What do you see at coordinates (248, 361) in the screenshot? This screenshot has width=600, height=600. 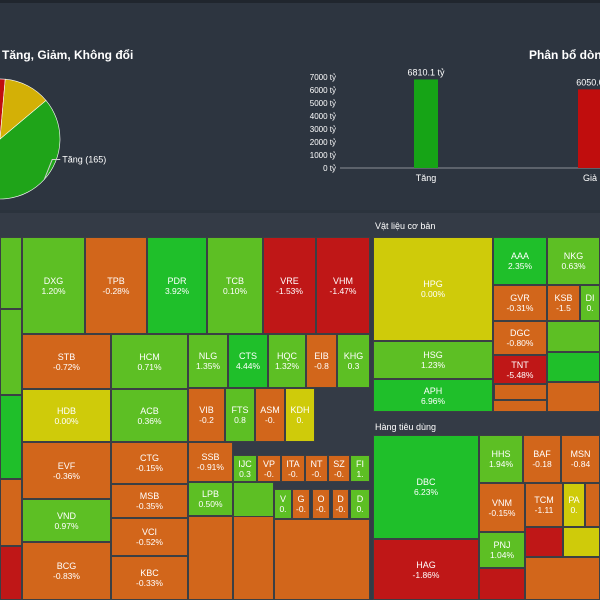 I see `stock-tile-cts: CTS 4.44%` at bounding box center [248, 361].